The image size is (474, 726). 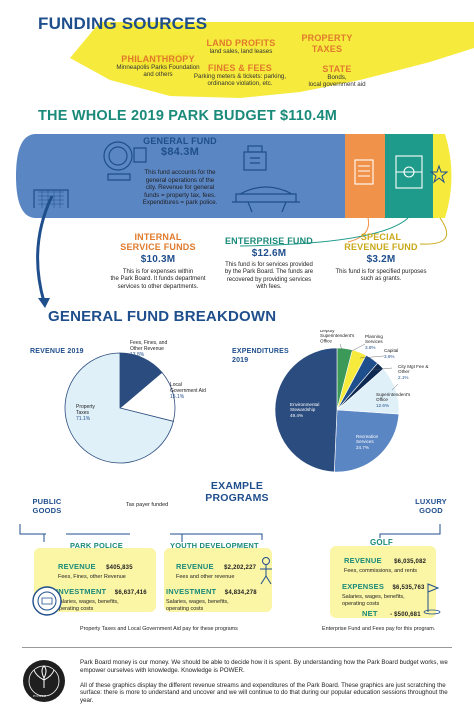 What do you see at coordinates (269, 287) in the screenshot?
I see `enterprise-desc-line: with fees.` at bounding box center [269, 287].